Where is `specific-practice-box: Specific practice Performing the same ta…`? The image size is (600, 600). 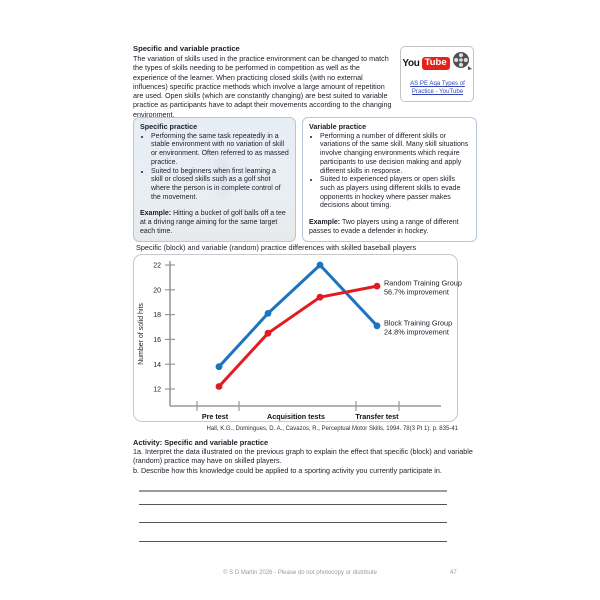
specific-practice-box: Specific practice Performing the same ta… is located at coordinates (214, 180).